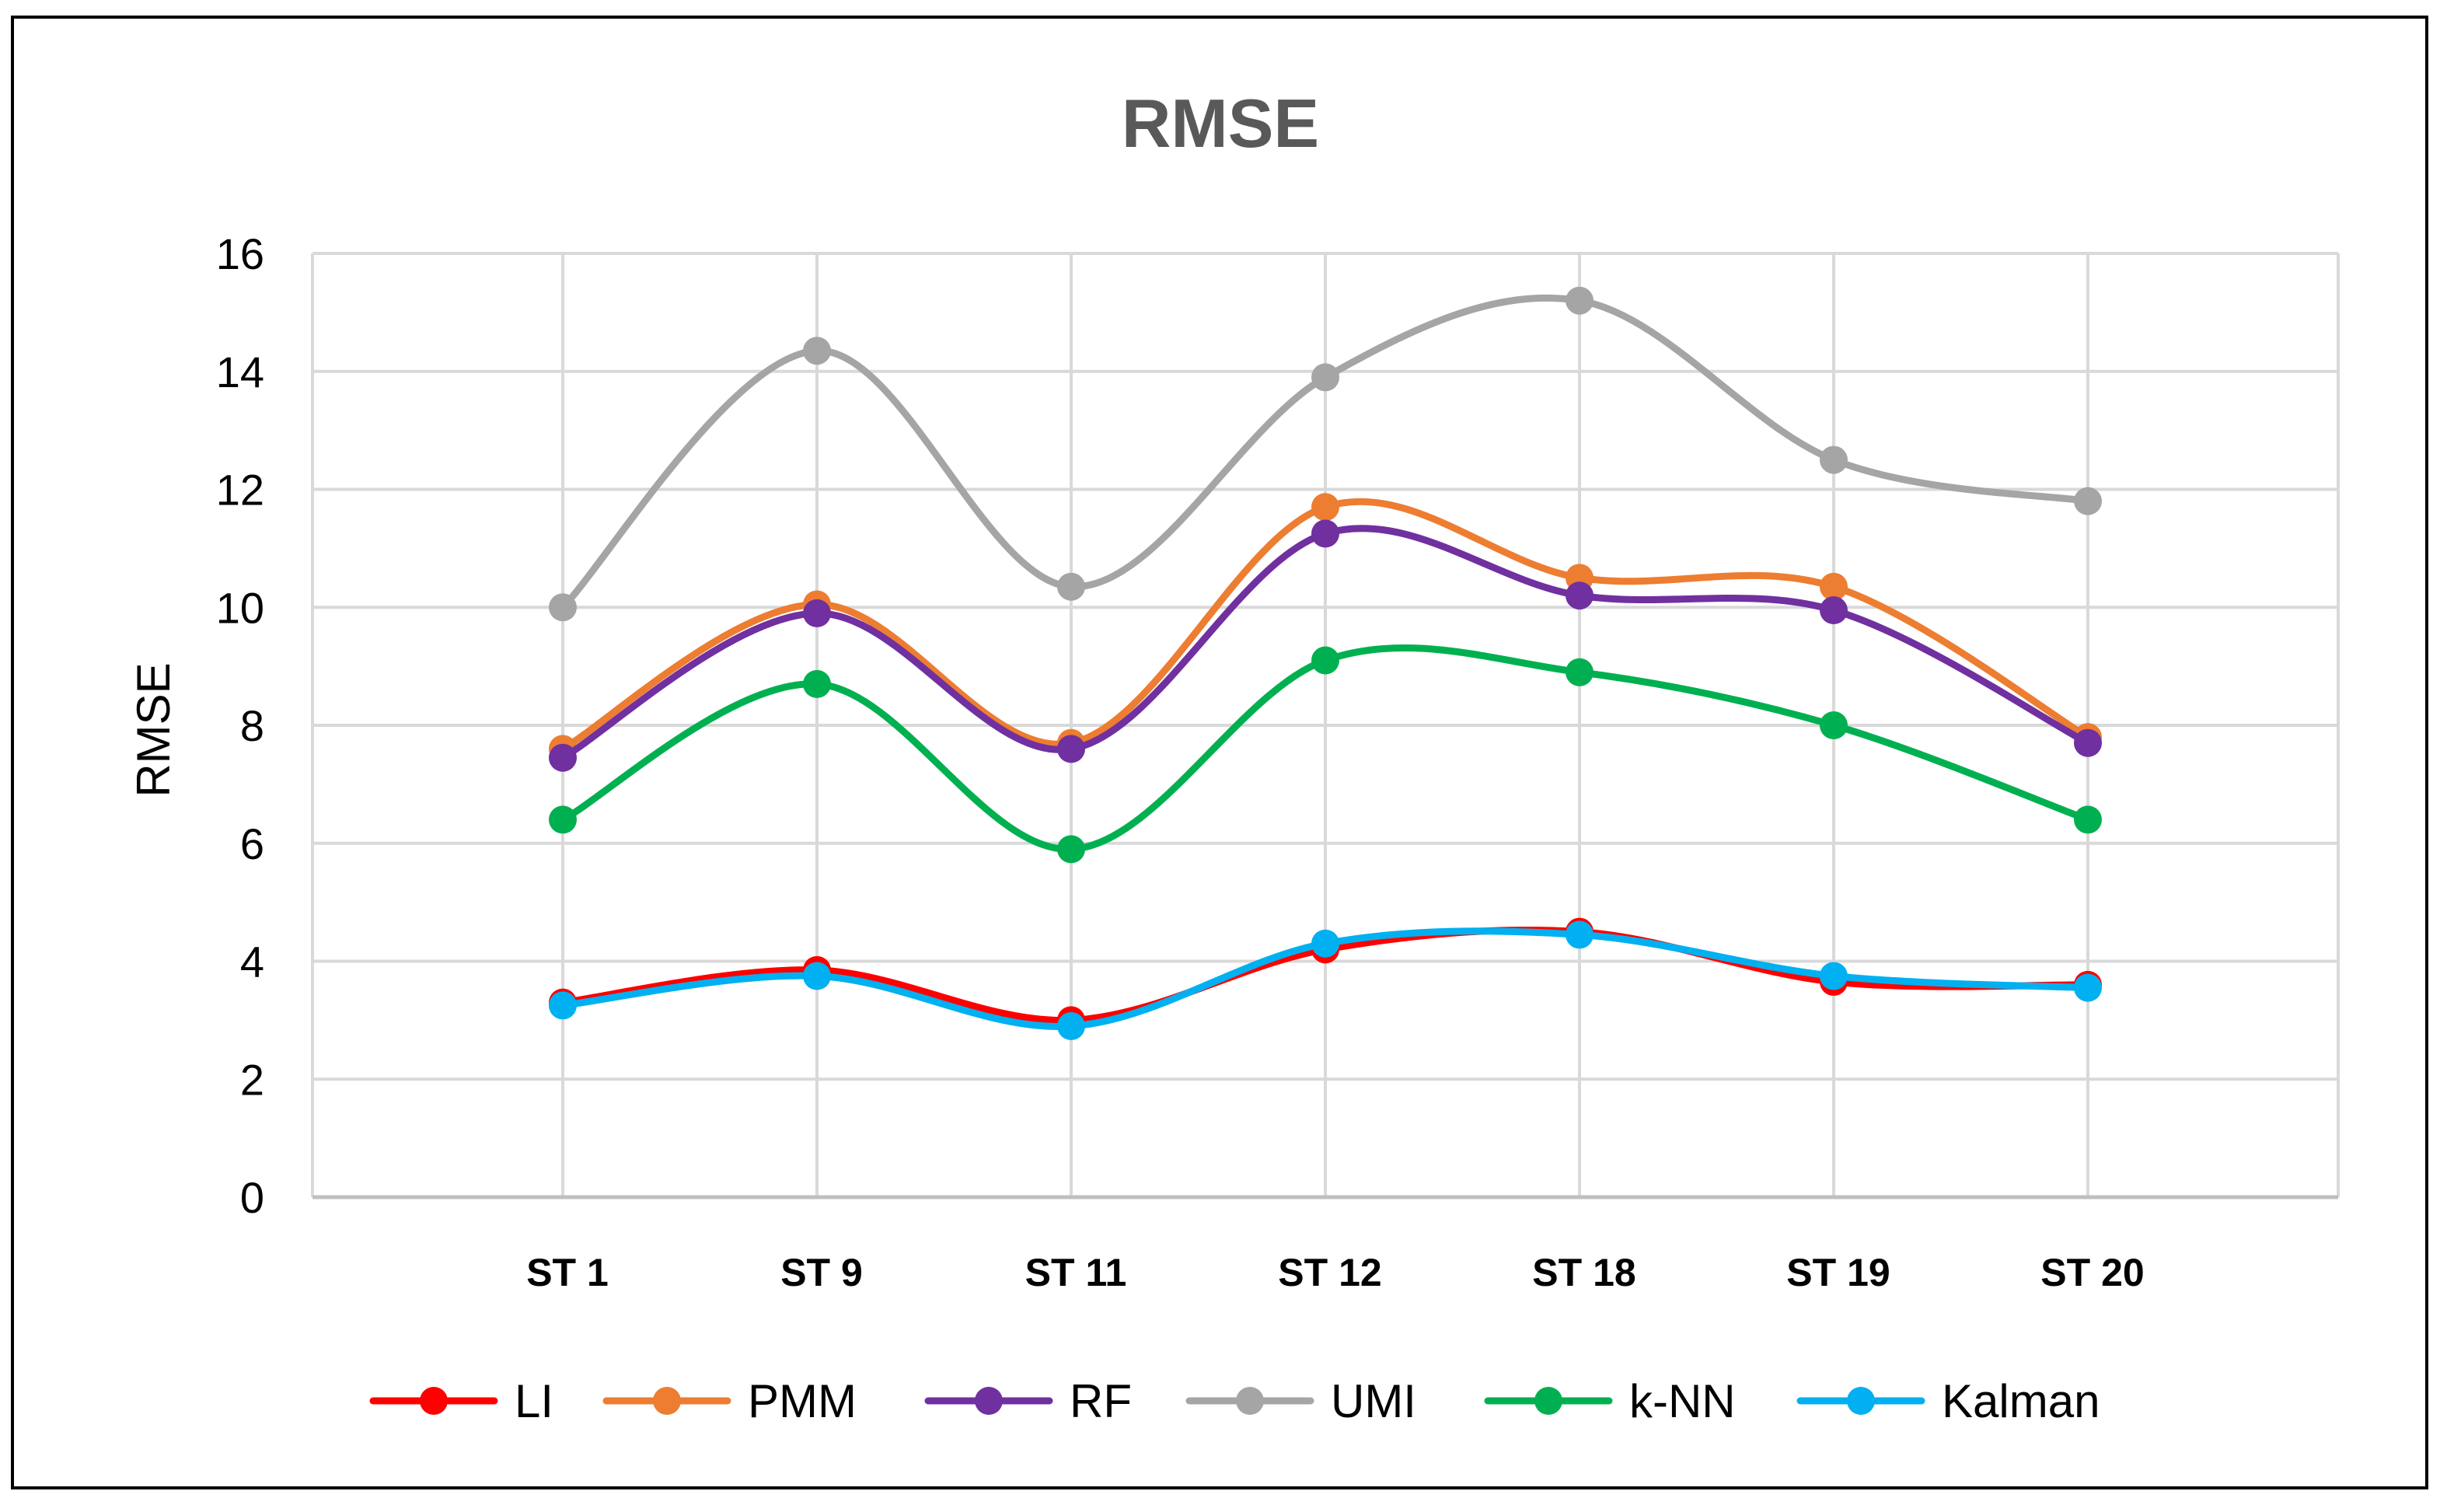 The image size is (2447, 1512). I want to click on x-tick-label: ST 1, so click(567, 1272).